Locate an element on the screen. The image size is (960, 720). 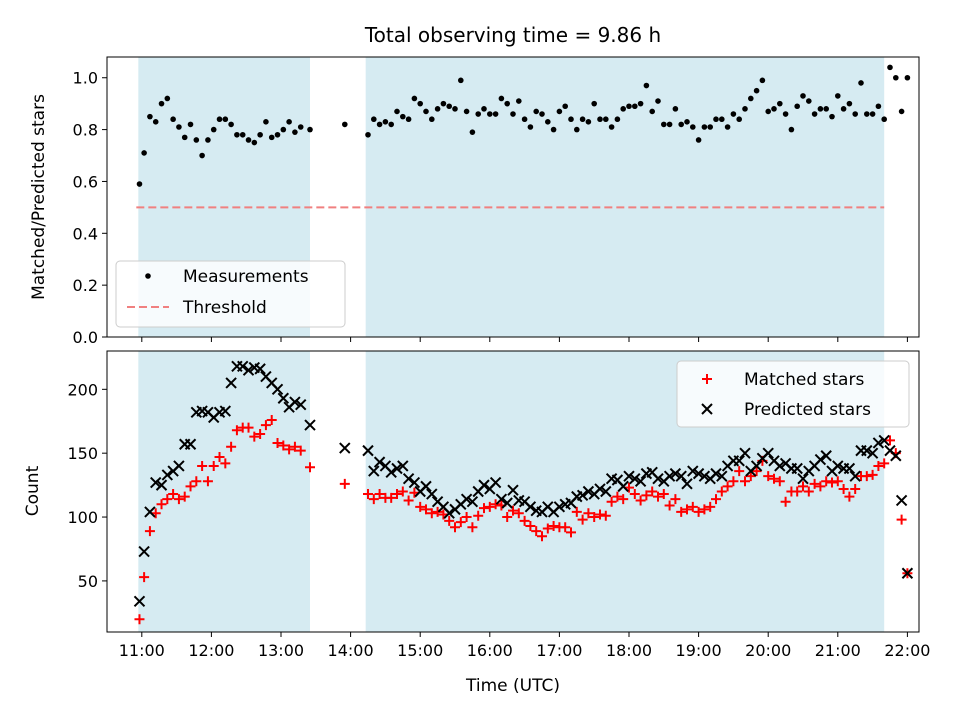
x-tick-label: 14:00 is located at coordinates (351, 650).